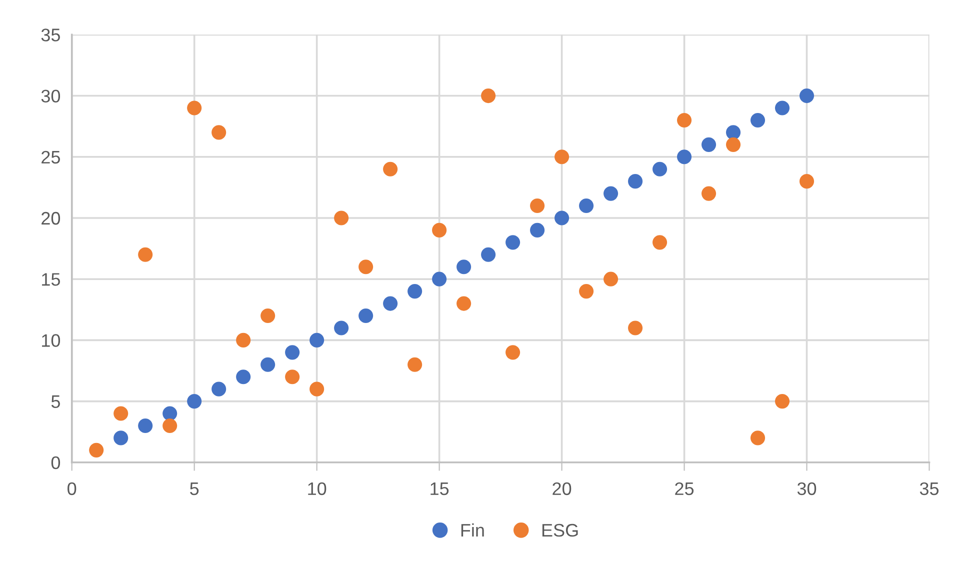  I want to click on x-tick-label: 25, so click(684, 489).